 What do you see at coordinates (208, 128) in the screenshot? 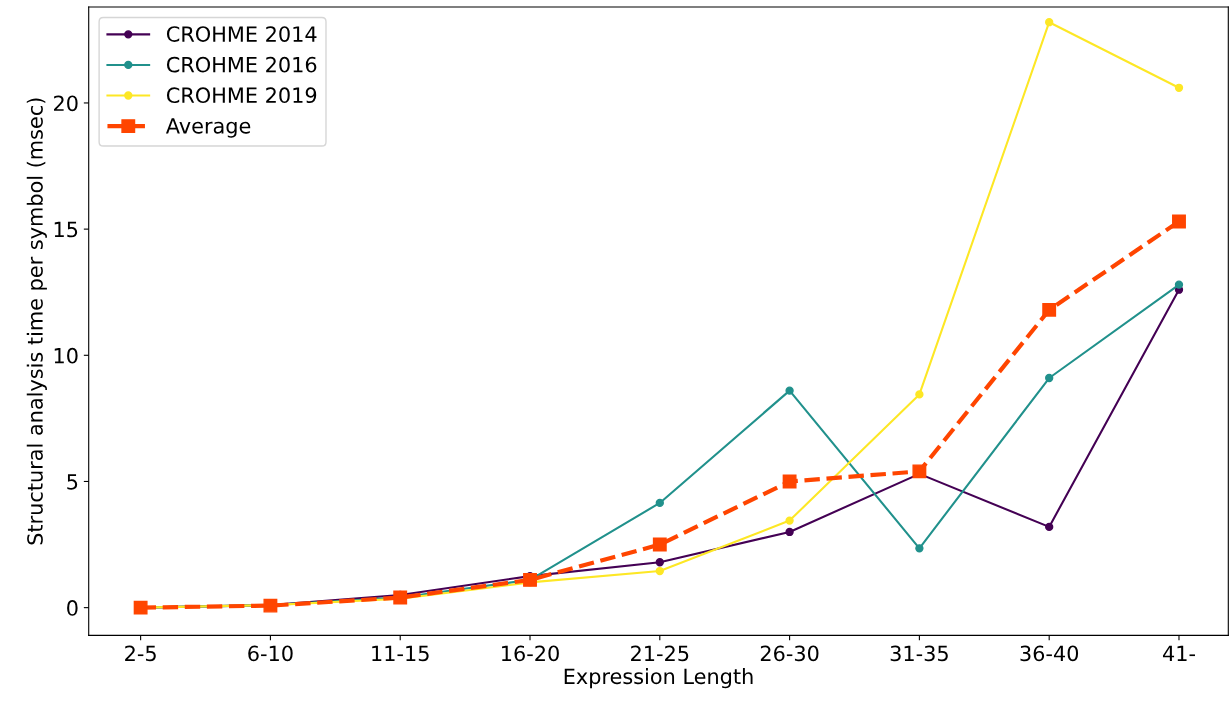
I see `legend-label: Average` at bounding box center [208, 128].